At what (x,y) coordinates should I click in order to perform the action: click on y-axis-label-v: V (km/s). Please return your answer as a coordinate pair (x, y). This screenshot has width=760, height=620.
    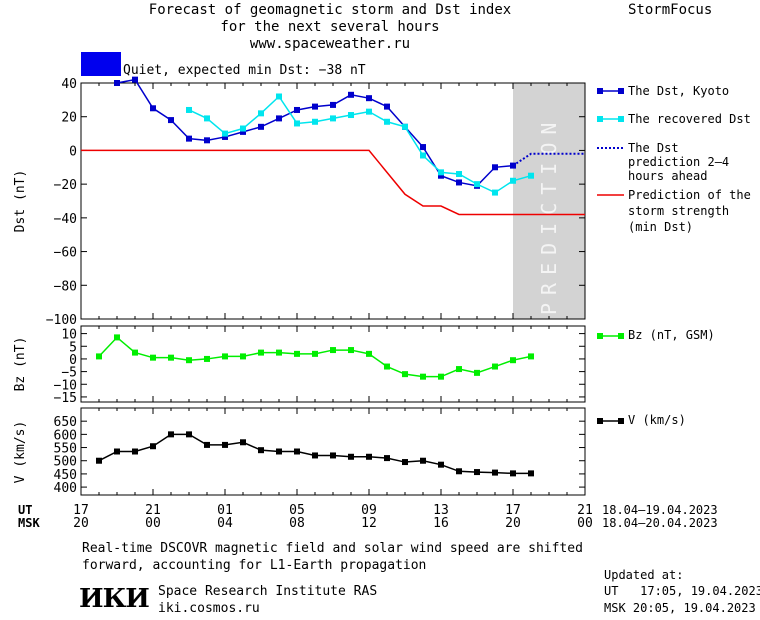
    Looking at the image, I should click on (20, 452).